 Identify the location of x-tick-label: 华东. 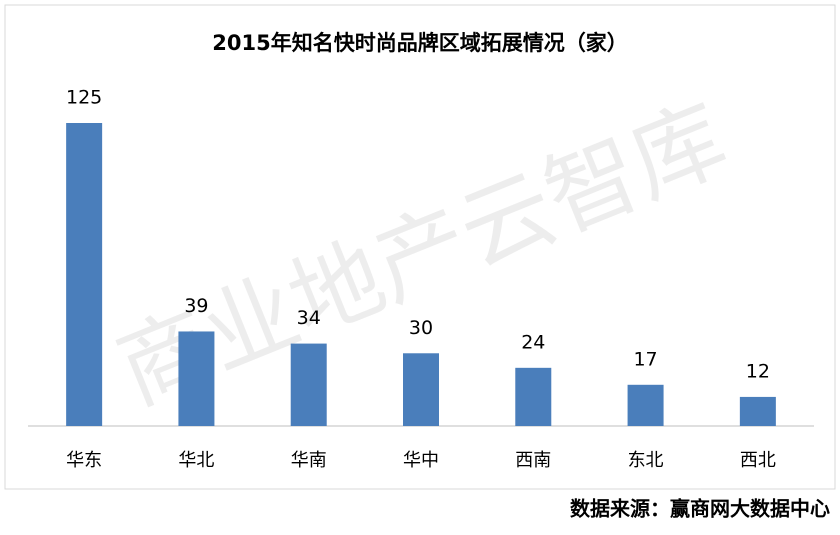
(84, 460).